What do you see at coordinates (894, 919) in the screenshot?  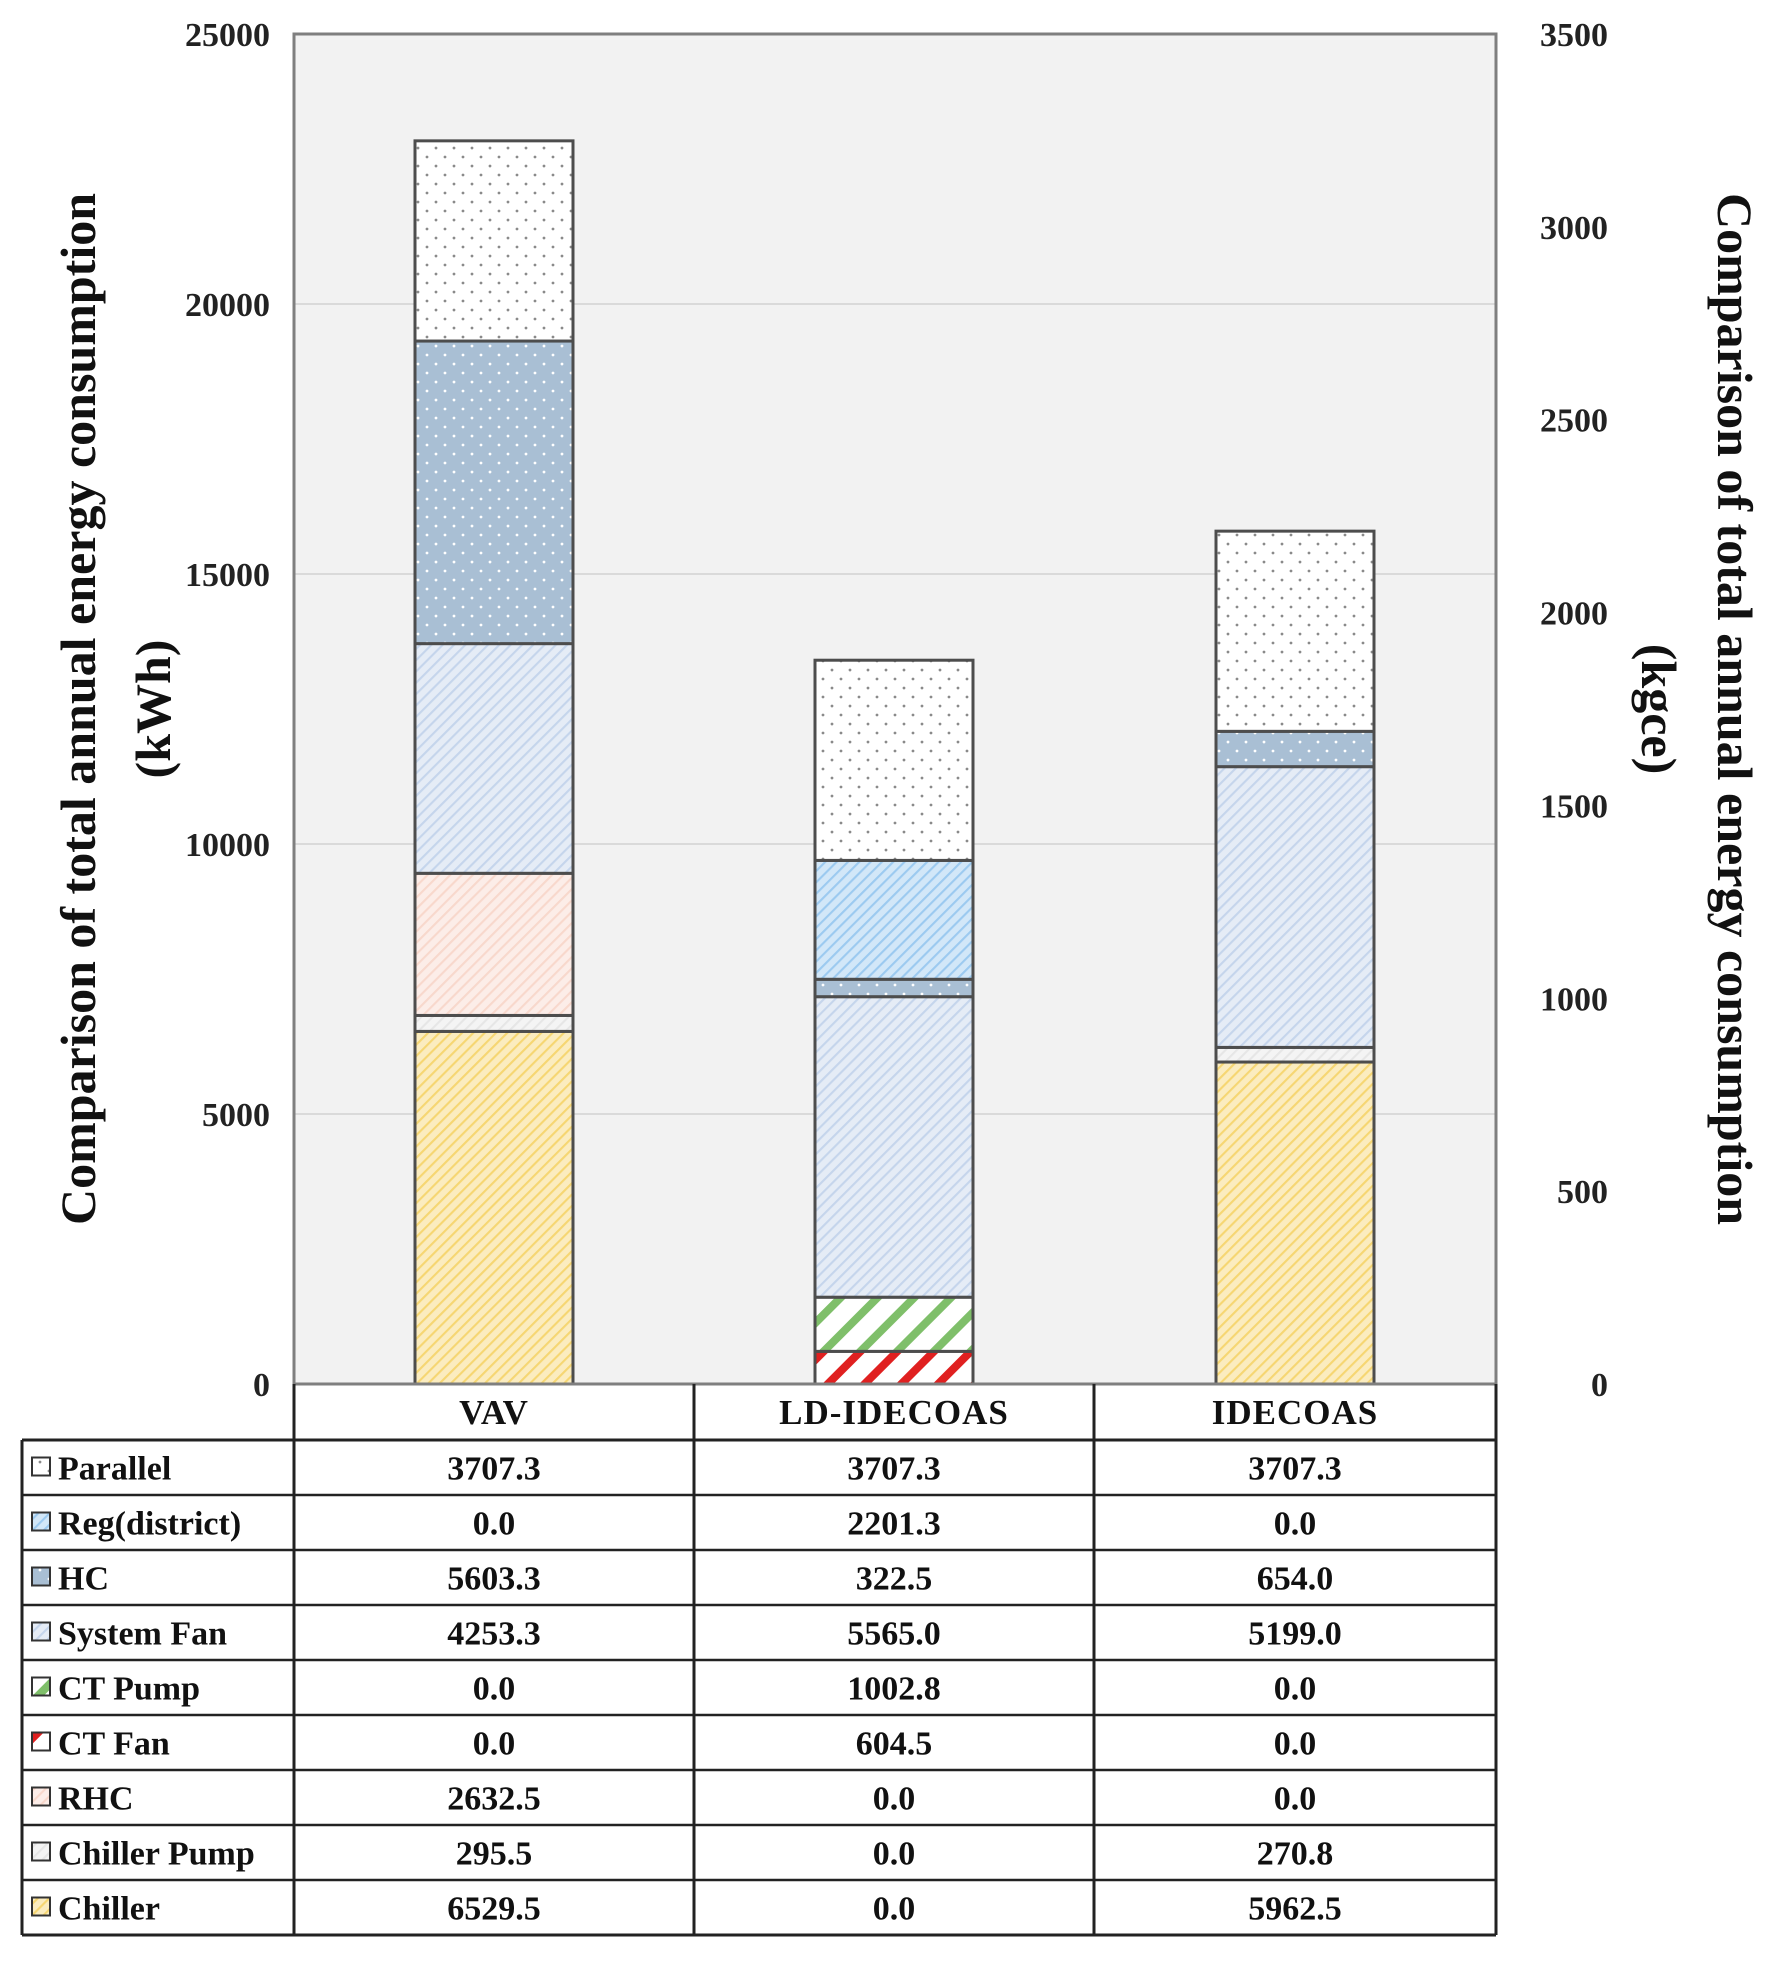 I see `bar-segment-reg-district-` at bounding box center [894, 919].